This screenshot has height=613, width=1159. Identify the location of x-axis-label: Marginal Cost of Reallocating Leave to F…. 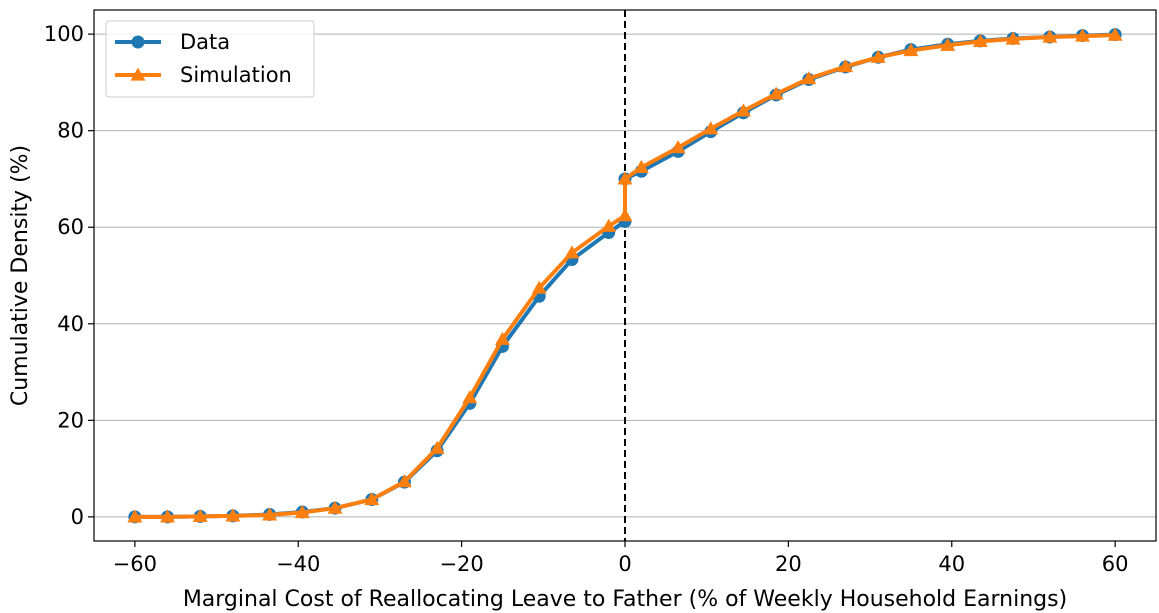
(625, 599).